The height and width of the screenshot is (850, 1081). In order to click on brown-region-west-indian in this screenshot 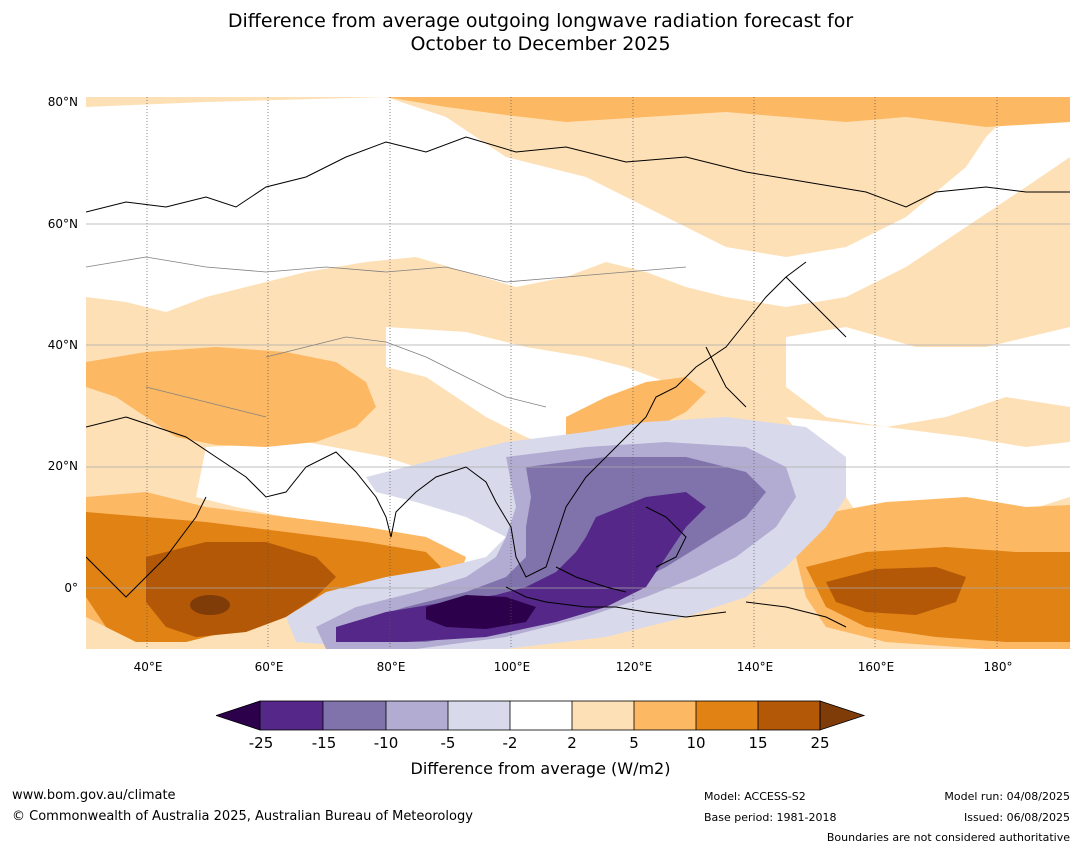, I will do `click(241, 589)`.